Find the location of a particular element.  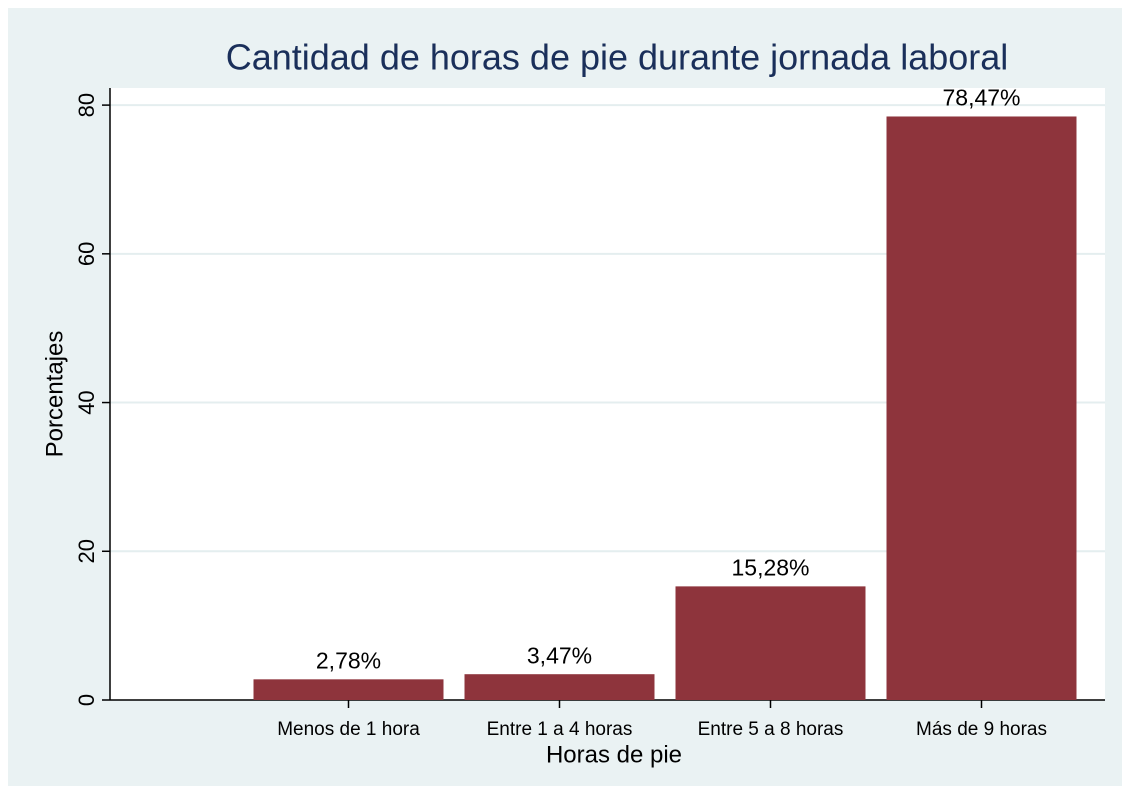

y-tick-label: 0 is located at coordinates (86, 700).